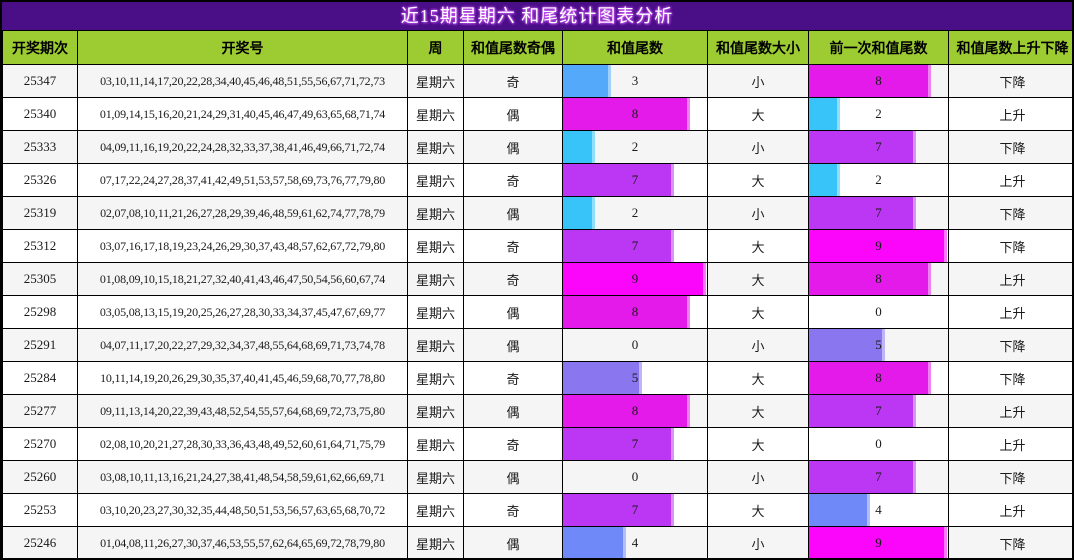 This screenshot has width=1074, height=560. What do you see at coordinates (40, 213) in the screenshot?
I see `period-cell: 25319` at bounding box center [40, 213].